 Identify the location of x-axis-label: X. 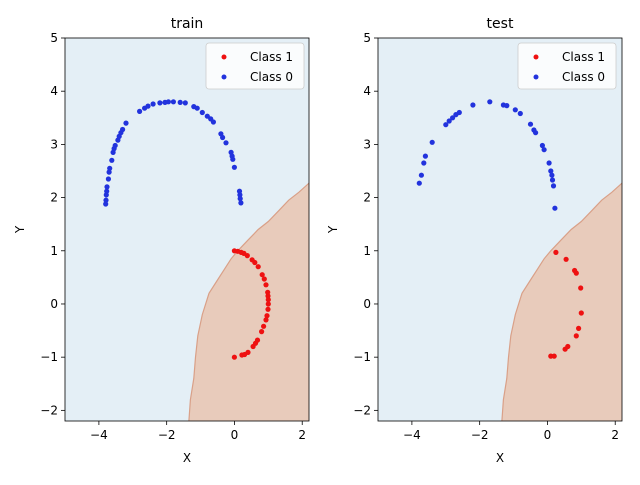
(187, 458).